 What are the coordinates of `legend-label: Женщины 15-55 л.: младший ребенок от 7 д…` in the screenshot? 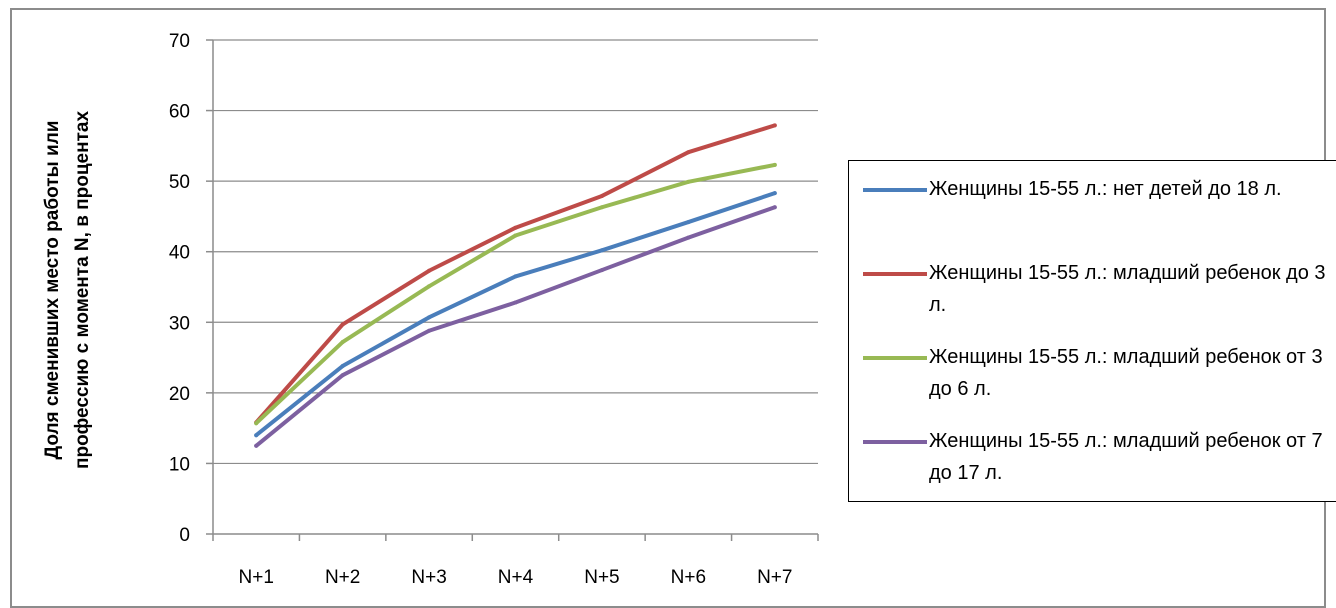 It's located at (1126, 457).